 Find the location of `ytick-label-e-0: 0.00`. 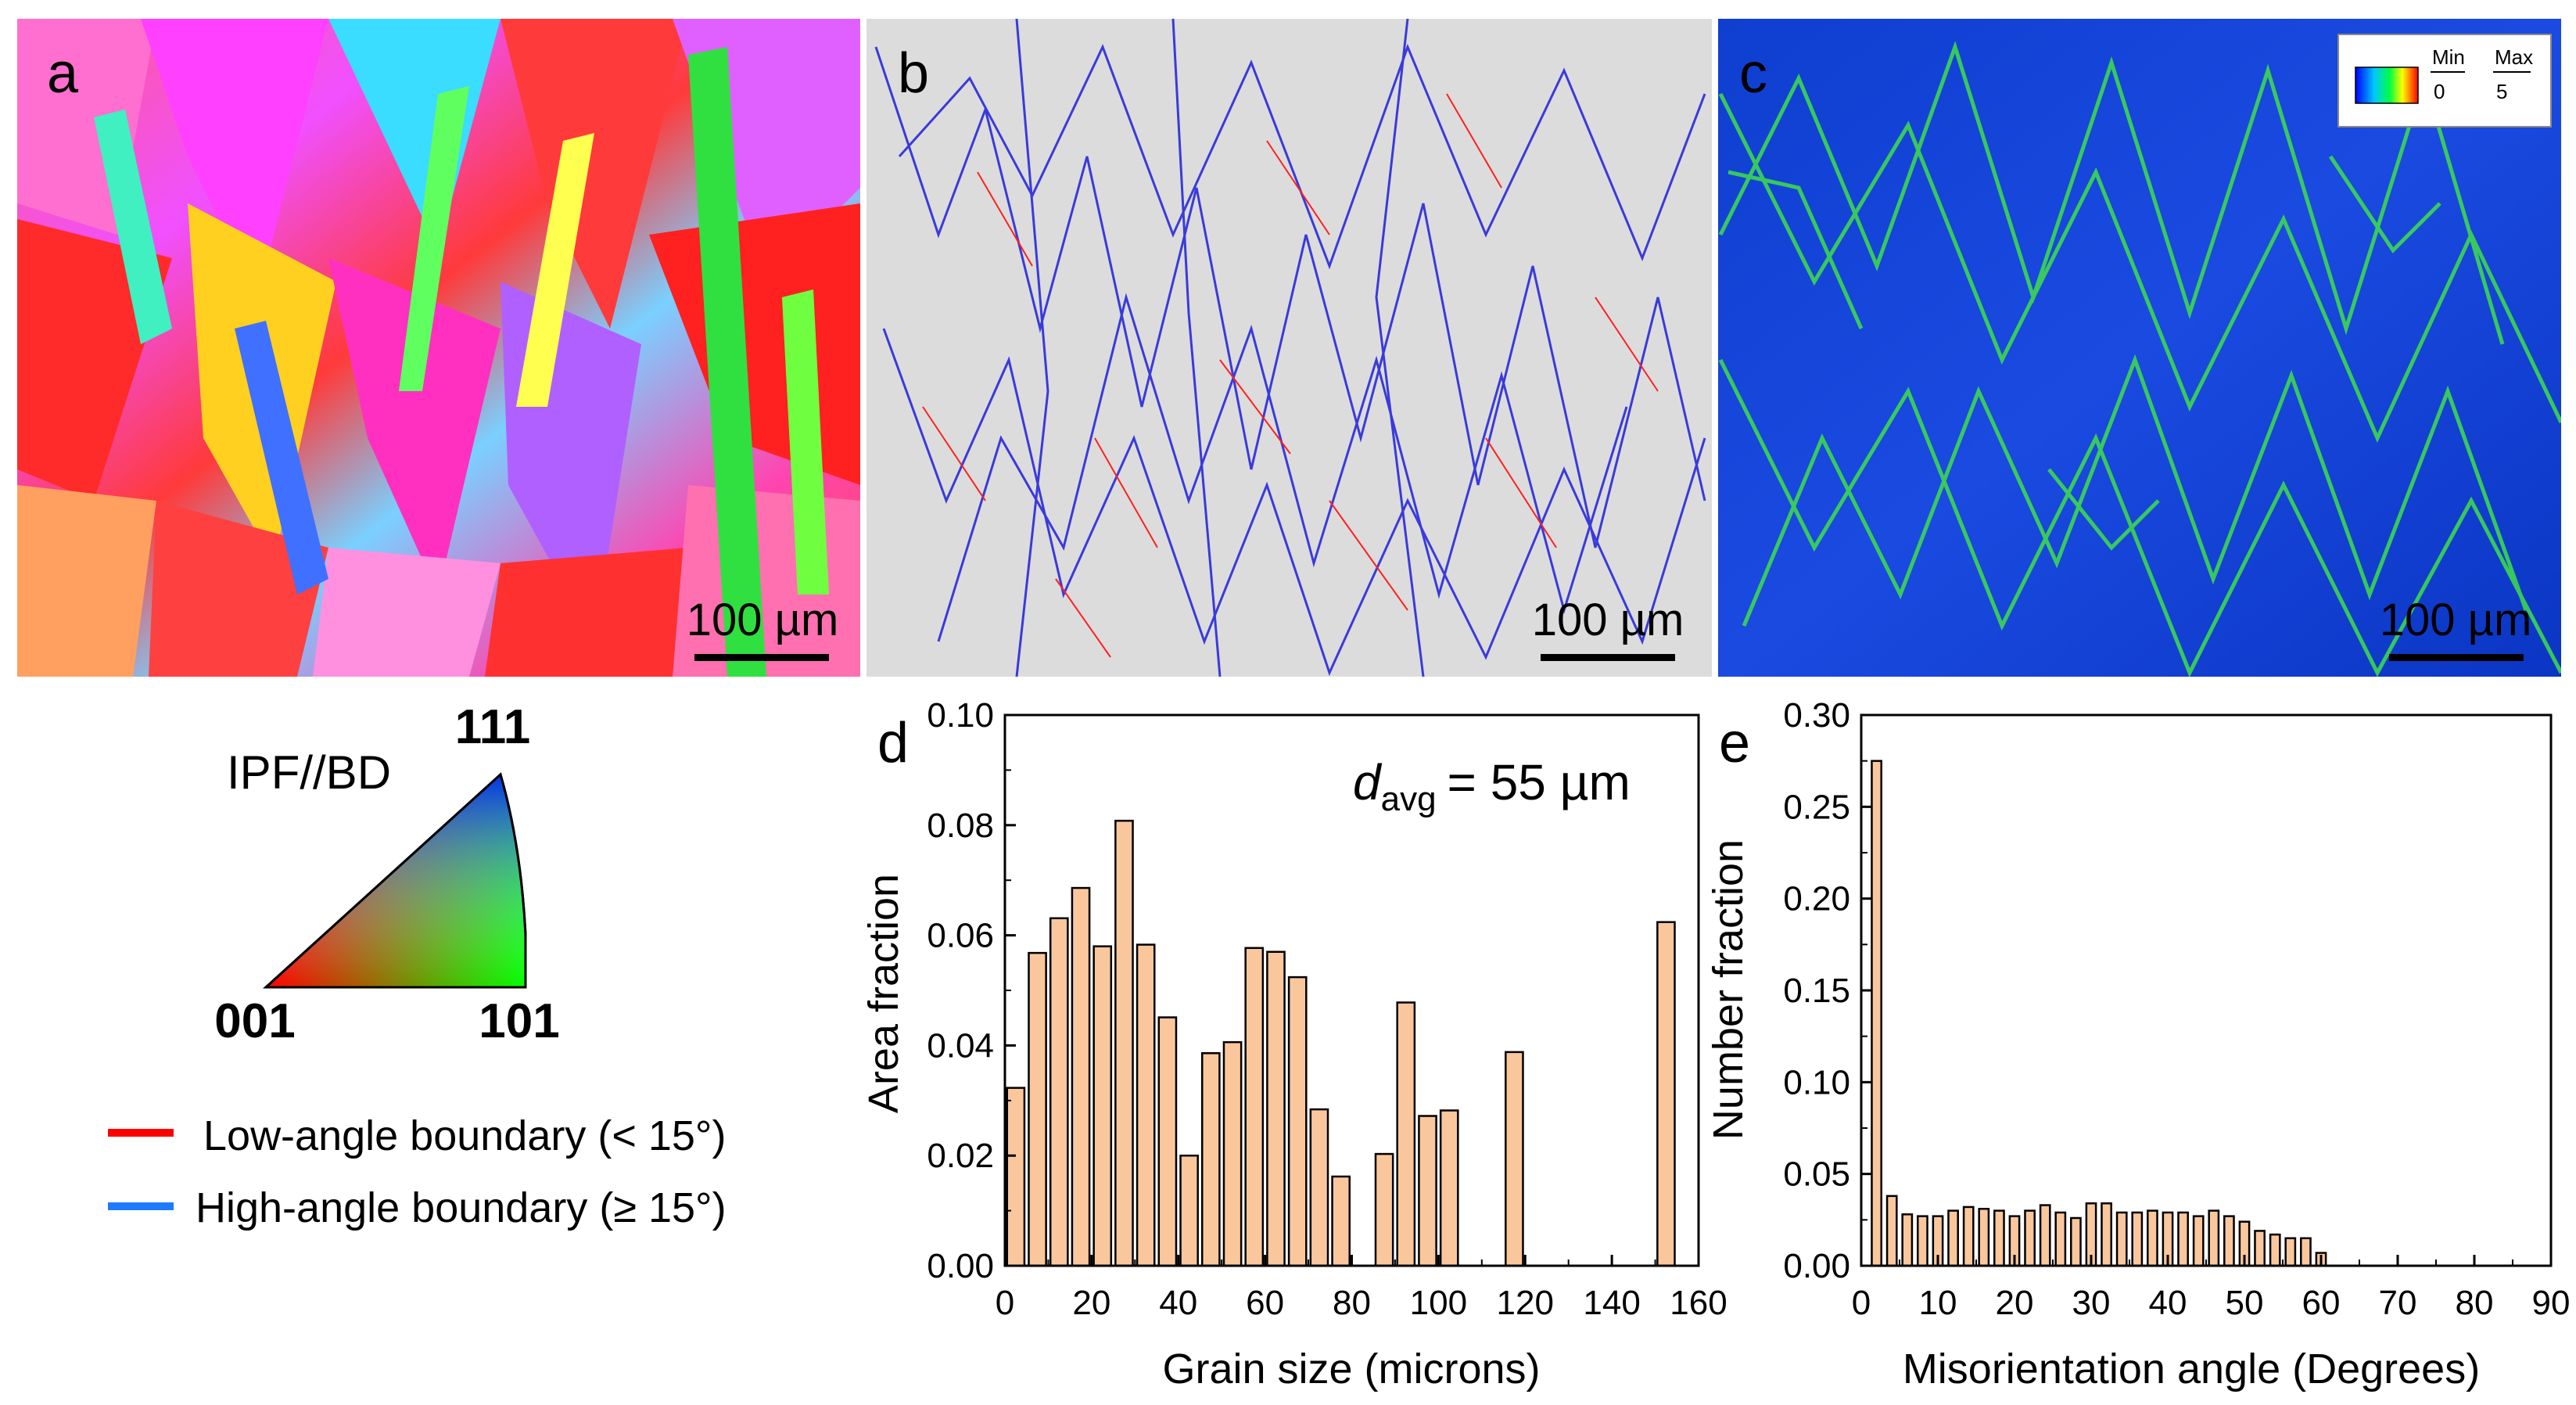

ytick-label-e-0: 0.00 is located at coordinates (1817, 1266).